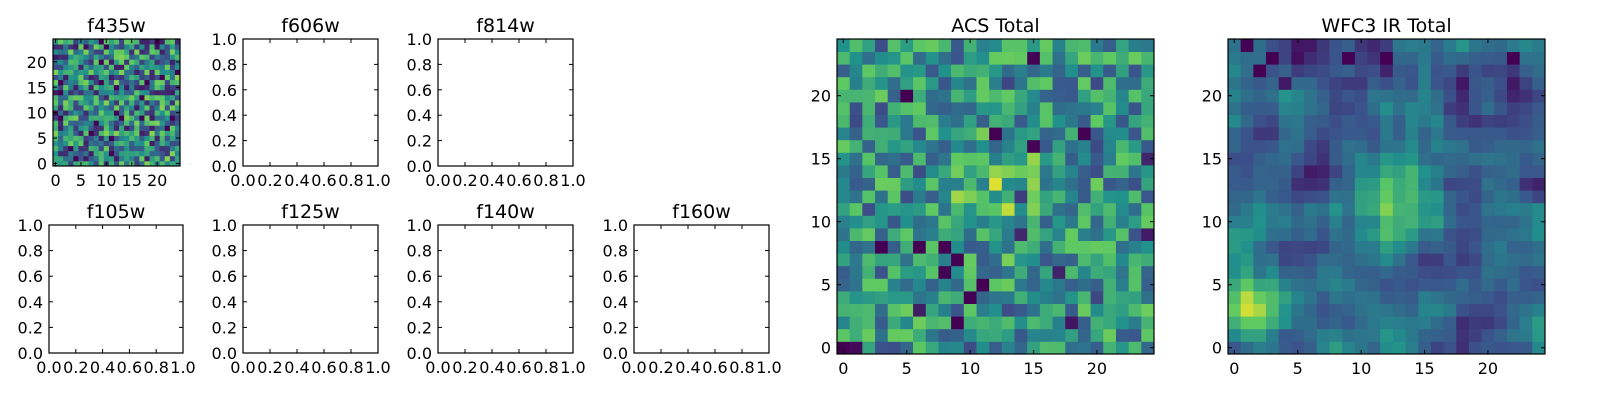 This screenshot has width=1600, height=400. Describe the element at coordinates (1033, 368) in the screenshot. I see `x-tick-label: 15` at that location.